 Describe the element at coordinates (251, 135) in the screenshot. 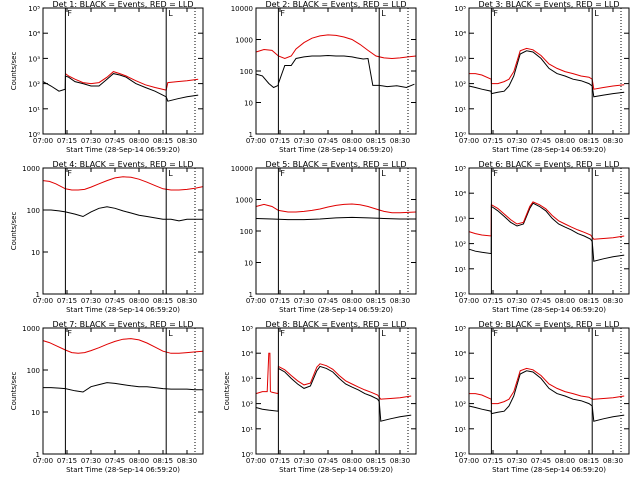

I see `y-tick-label: 1` at that location.